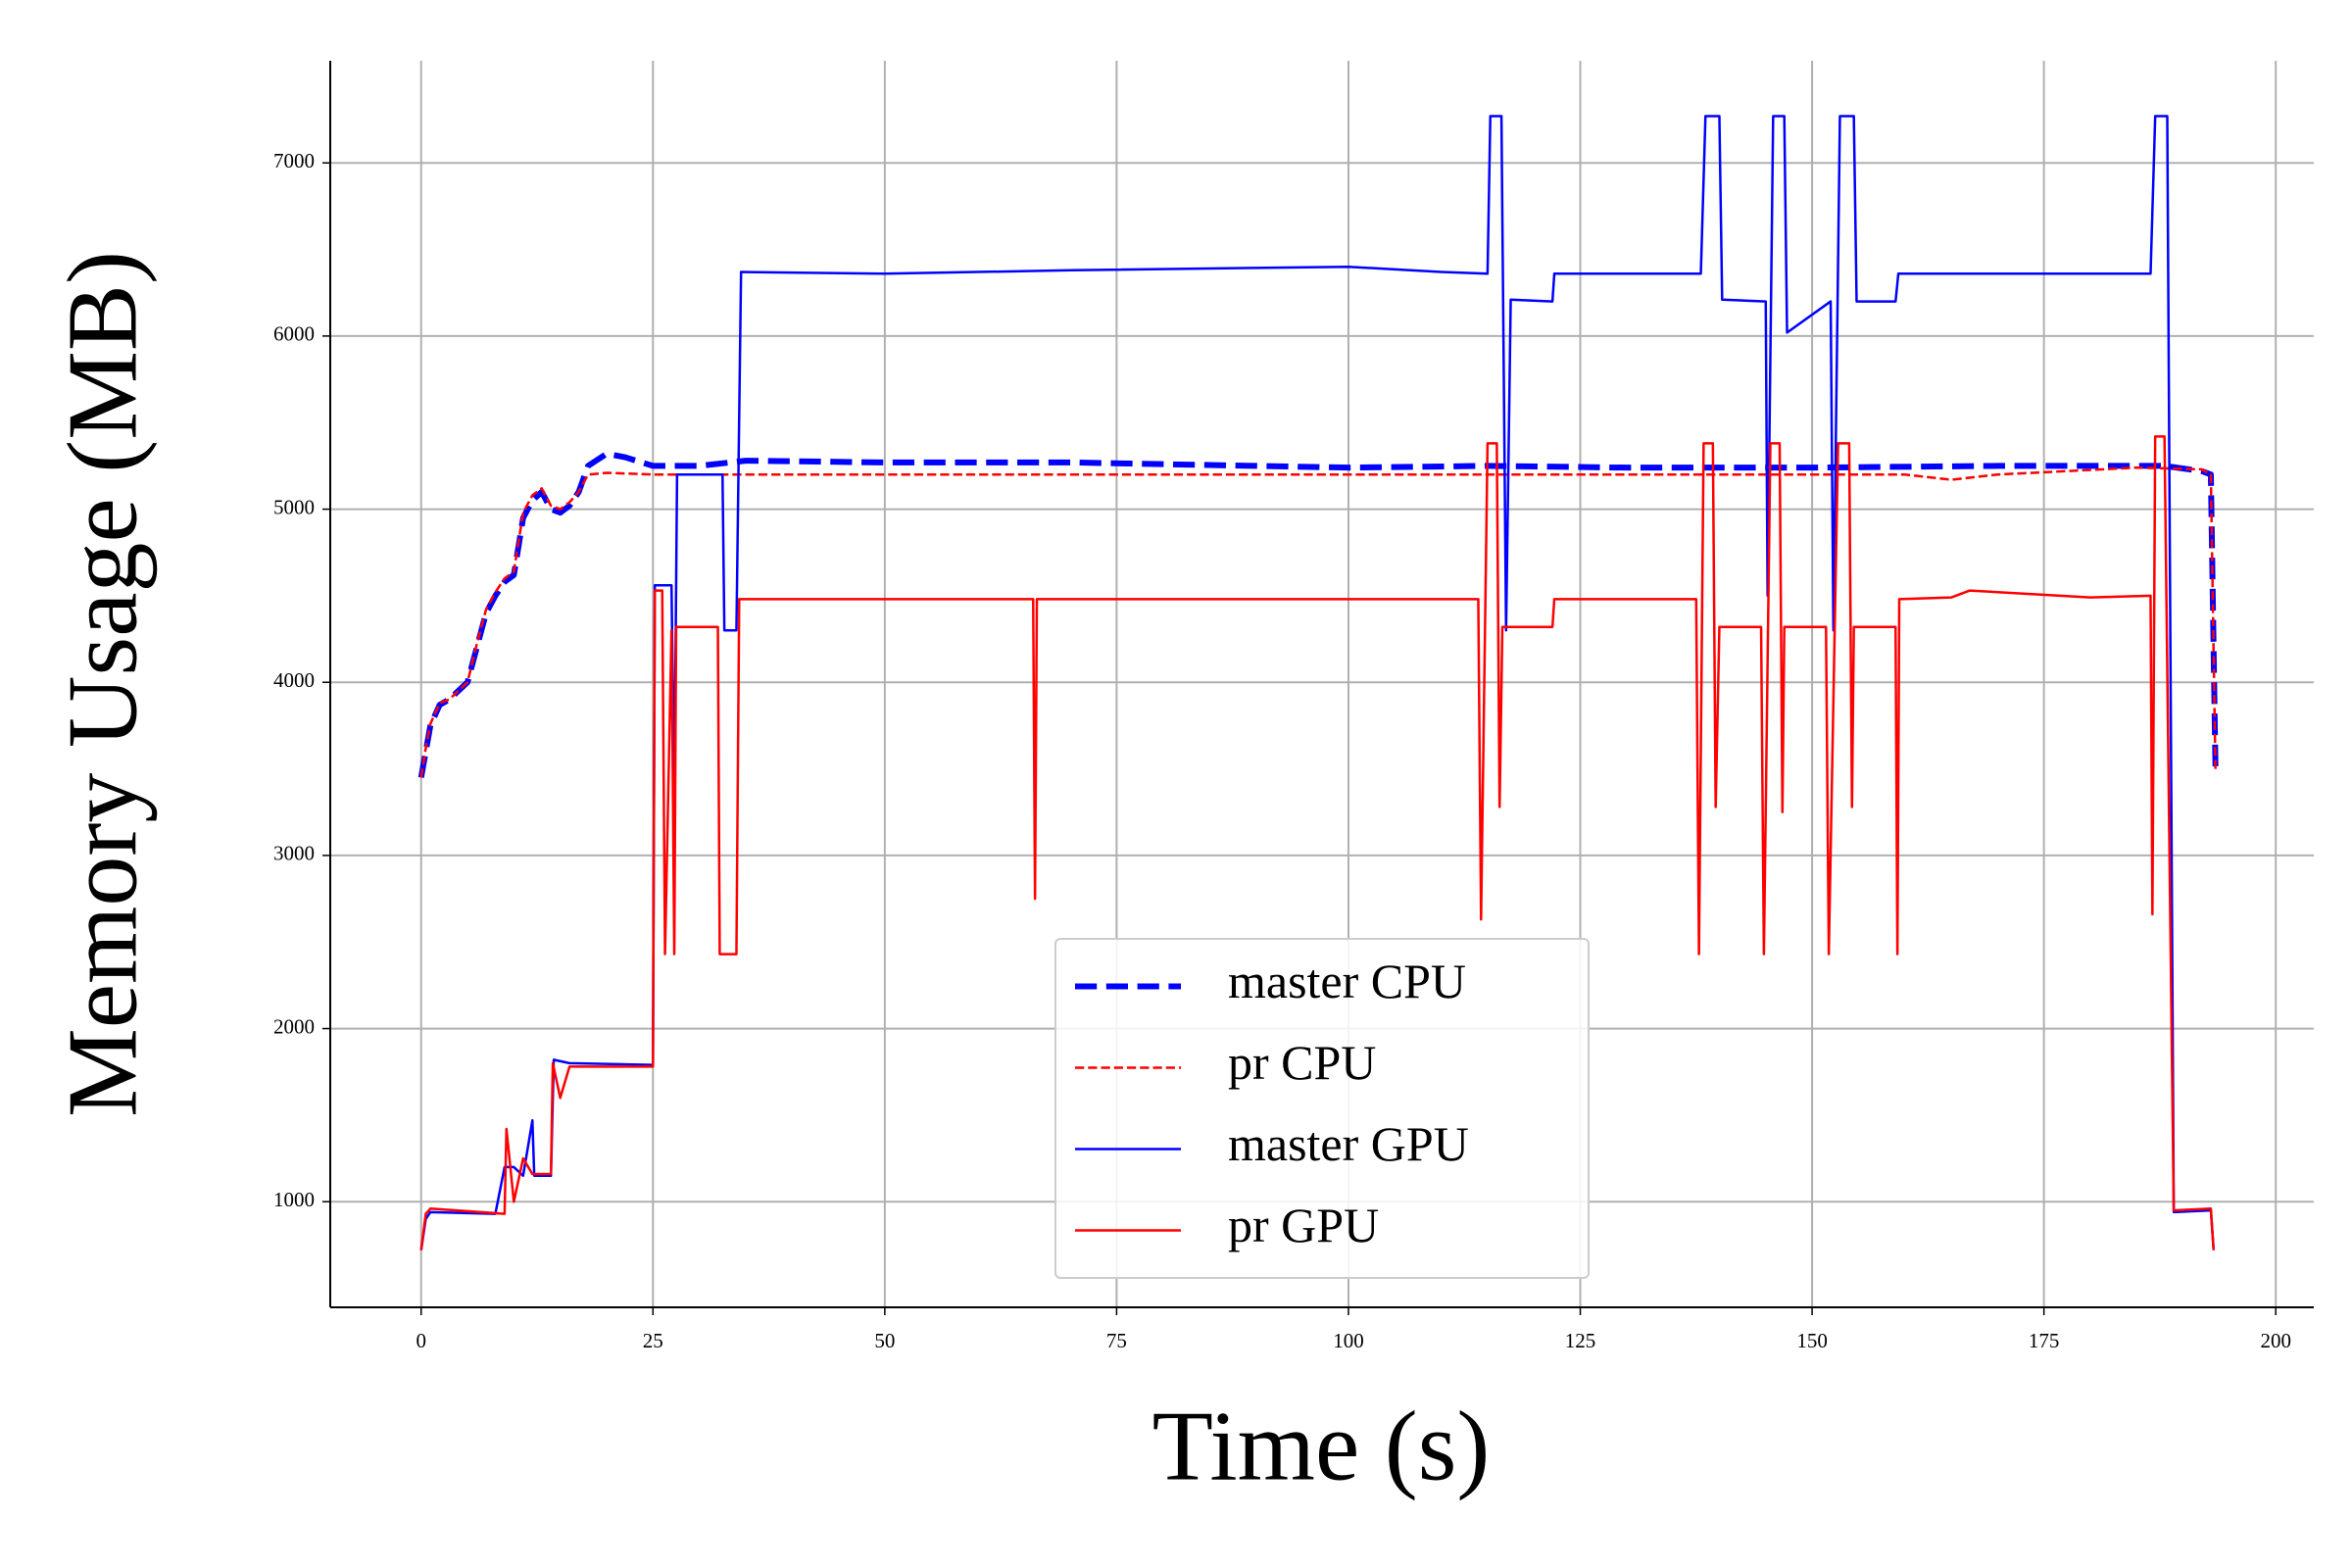  Describe the element at coordinates (2275, 1340) in the screenshot. I see `x-tick-label: 200` at that location.